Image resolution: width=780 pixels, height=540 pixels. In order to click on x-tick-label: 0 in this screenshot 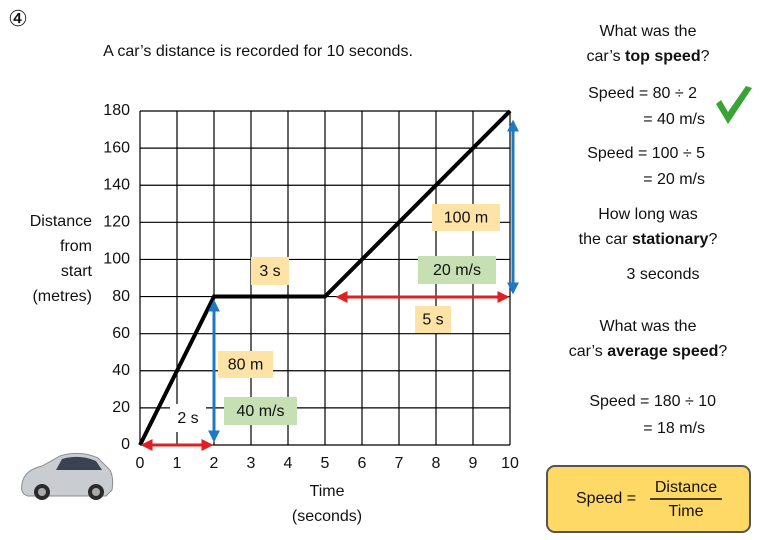, I will do `click(140, 463)`.